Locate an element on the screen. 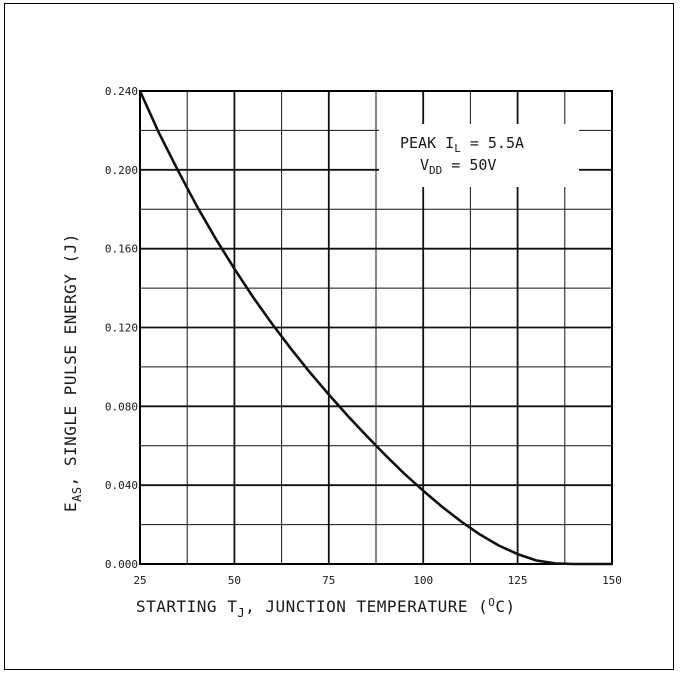  x-axis-title-suffix: , JUNCTION TEMPERATURE ( is located at coordinates (366, 606).